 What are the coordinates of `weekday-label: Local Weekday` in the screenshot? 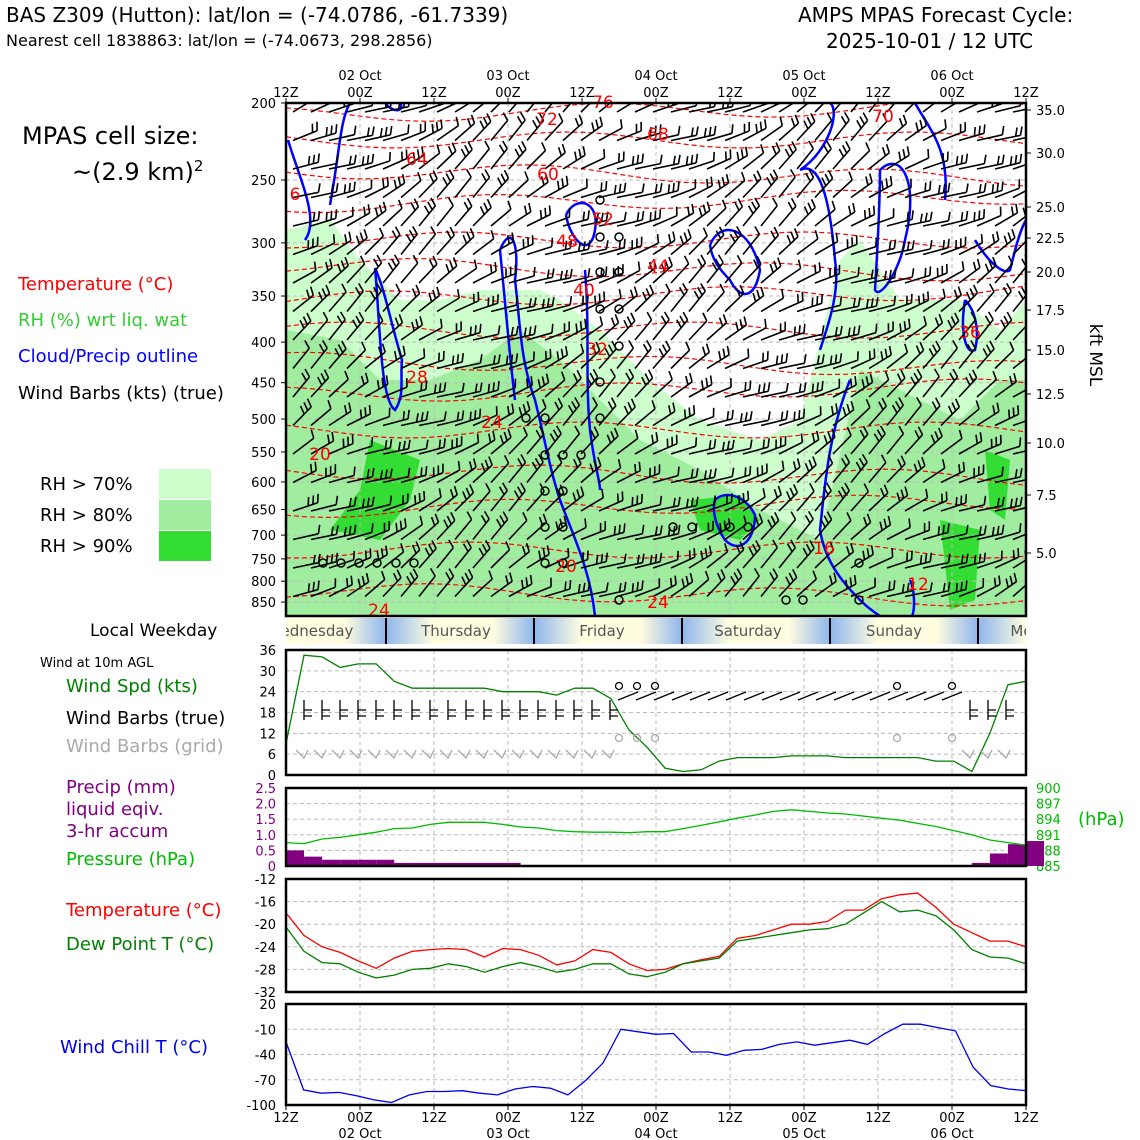 It's located at (154, 631).